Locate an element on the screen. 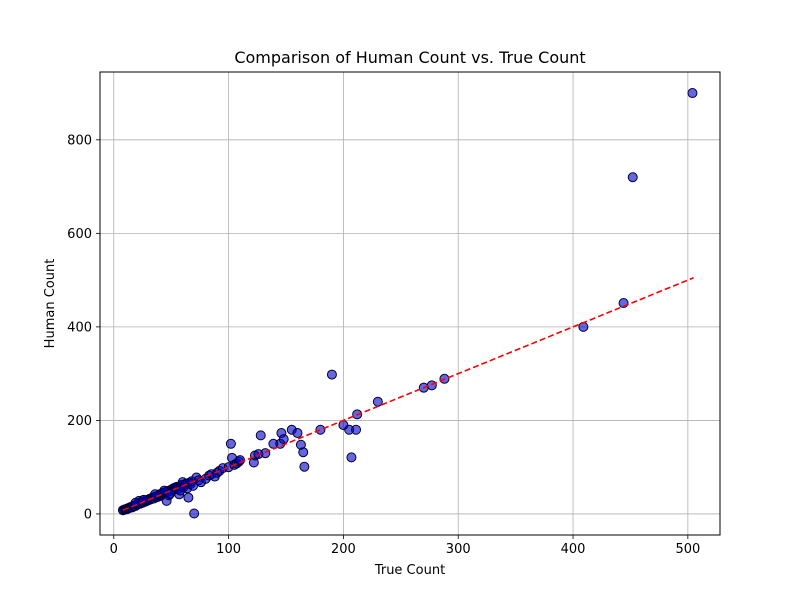 Image resolution: width=800 pixels, height=600 pixels. y-tick-label: 0 is located at coordinates (88, 514).